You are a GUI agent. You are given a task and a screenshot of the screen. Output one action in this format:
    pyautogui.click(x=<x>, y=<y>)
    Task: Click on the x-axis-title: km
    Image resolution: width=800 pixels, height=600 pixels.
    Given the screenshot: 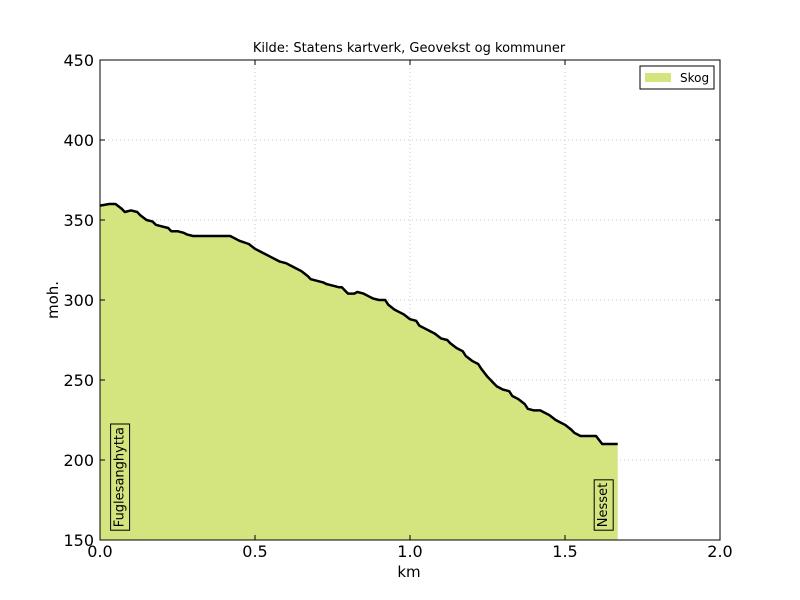 What is the action you would take?
    pyautogui.click(x=408, y=572)
    